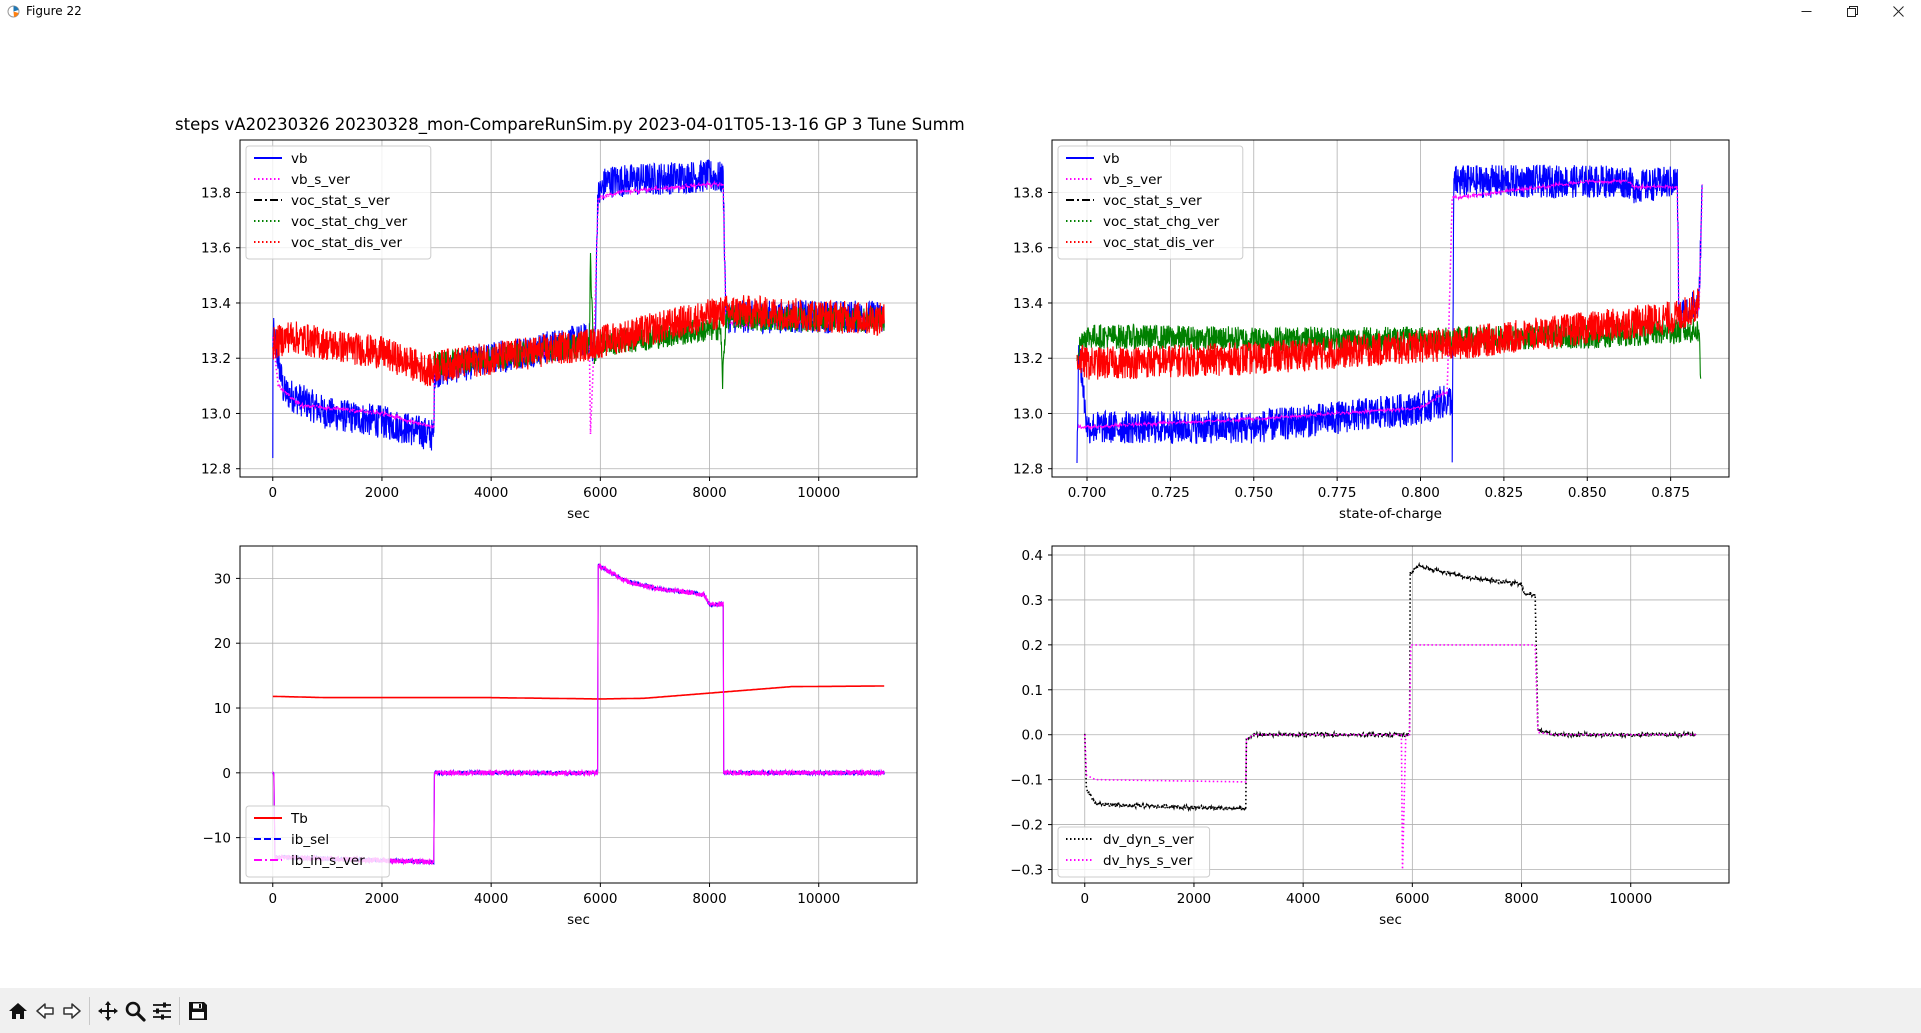 The height and width of the screenshot is (1033, 1921). Describe the element at coordinates (1504, 493) in the screenshot. I see `x-tick-label: 0.825` at that location.